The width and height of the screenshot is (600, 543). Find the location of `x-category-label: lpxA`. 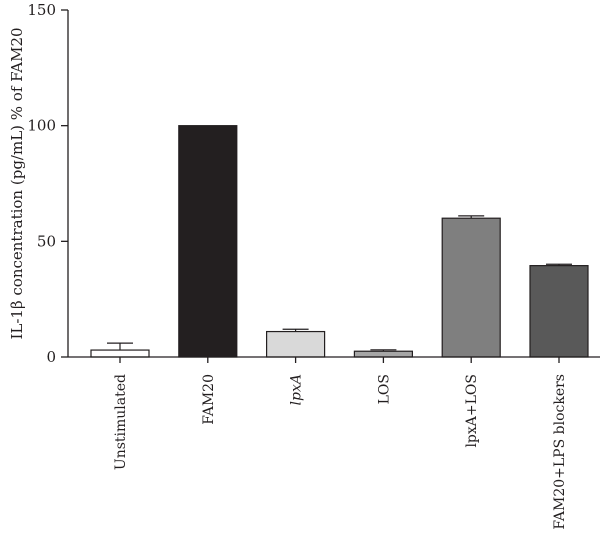

x-category-label: lpxA is located at coordinates (297, 389).